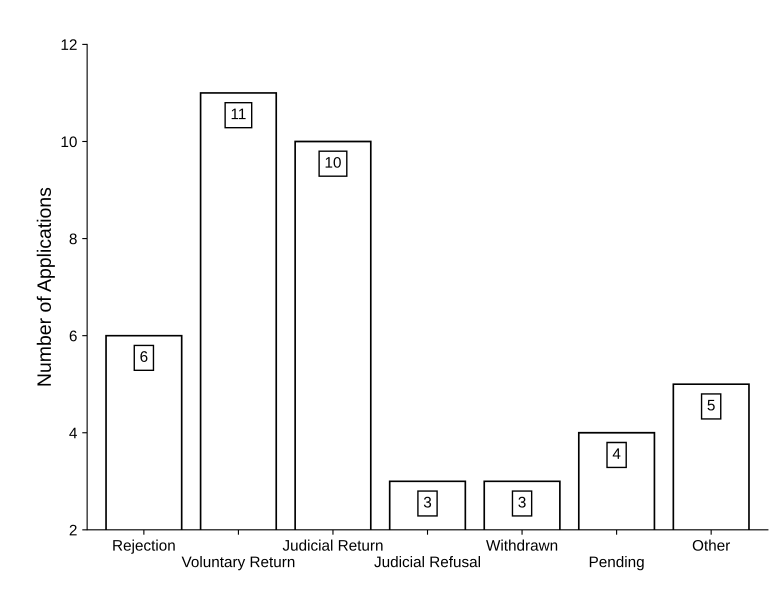  What do you see at coordinates (711, 405) in the screenshot?
I see `data-label: 5` at bounding box center [711, 405].